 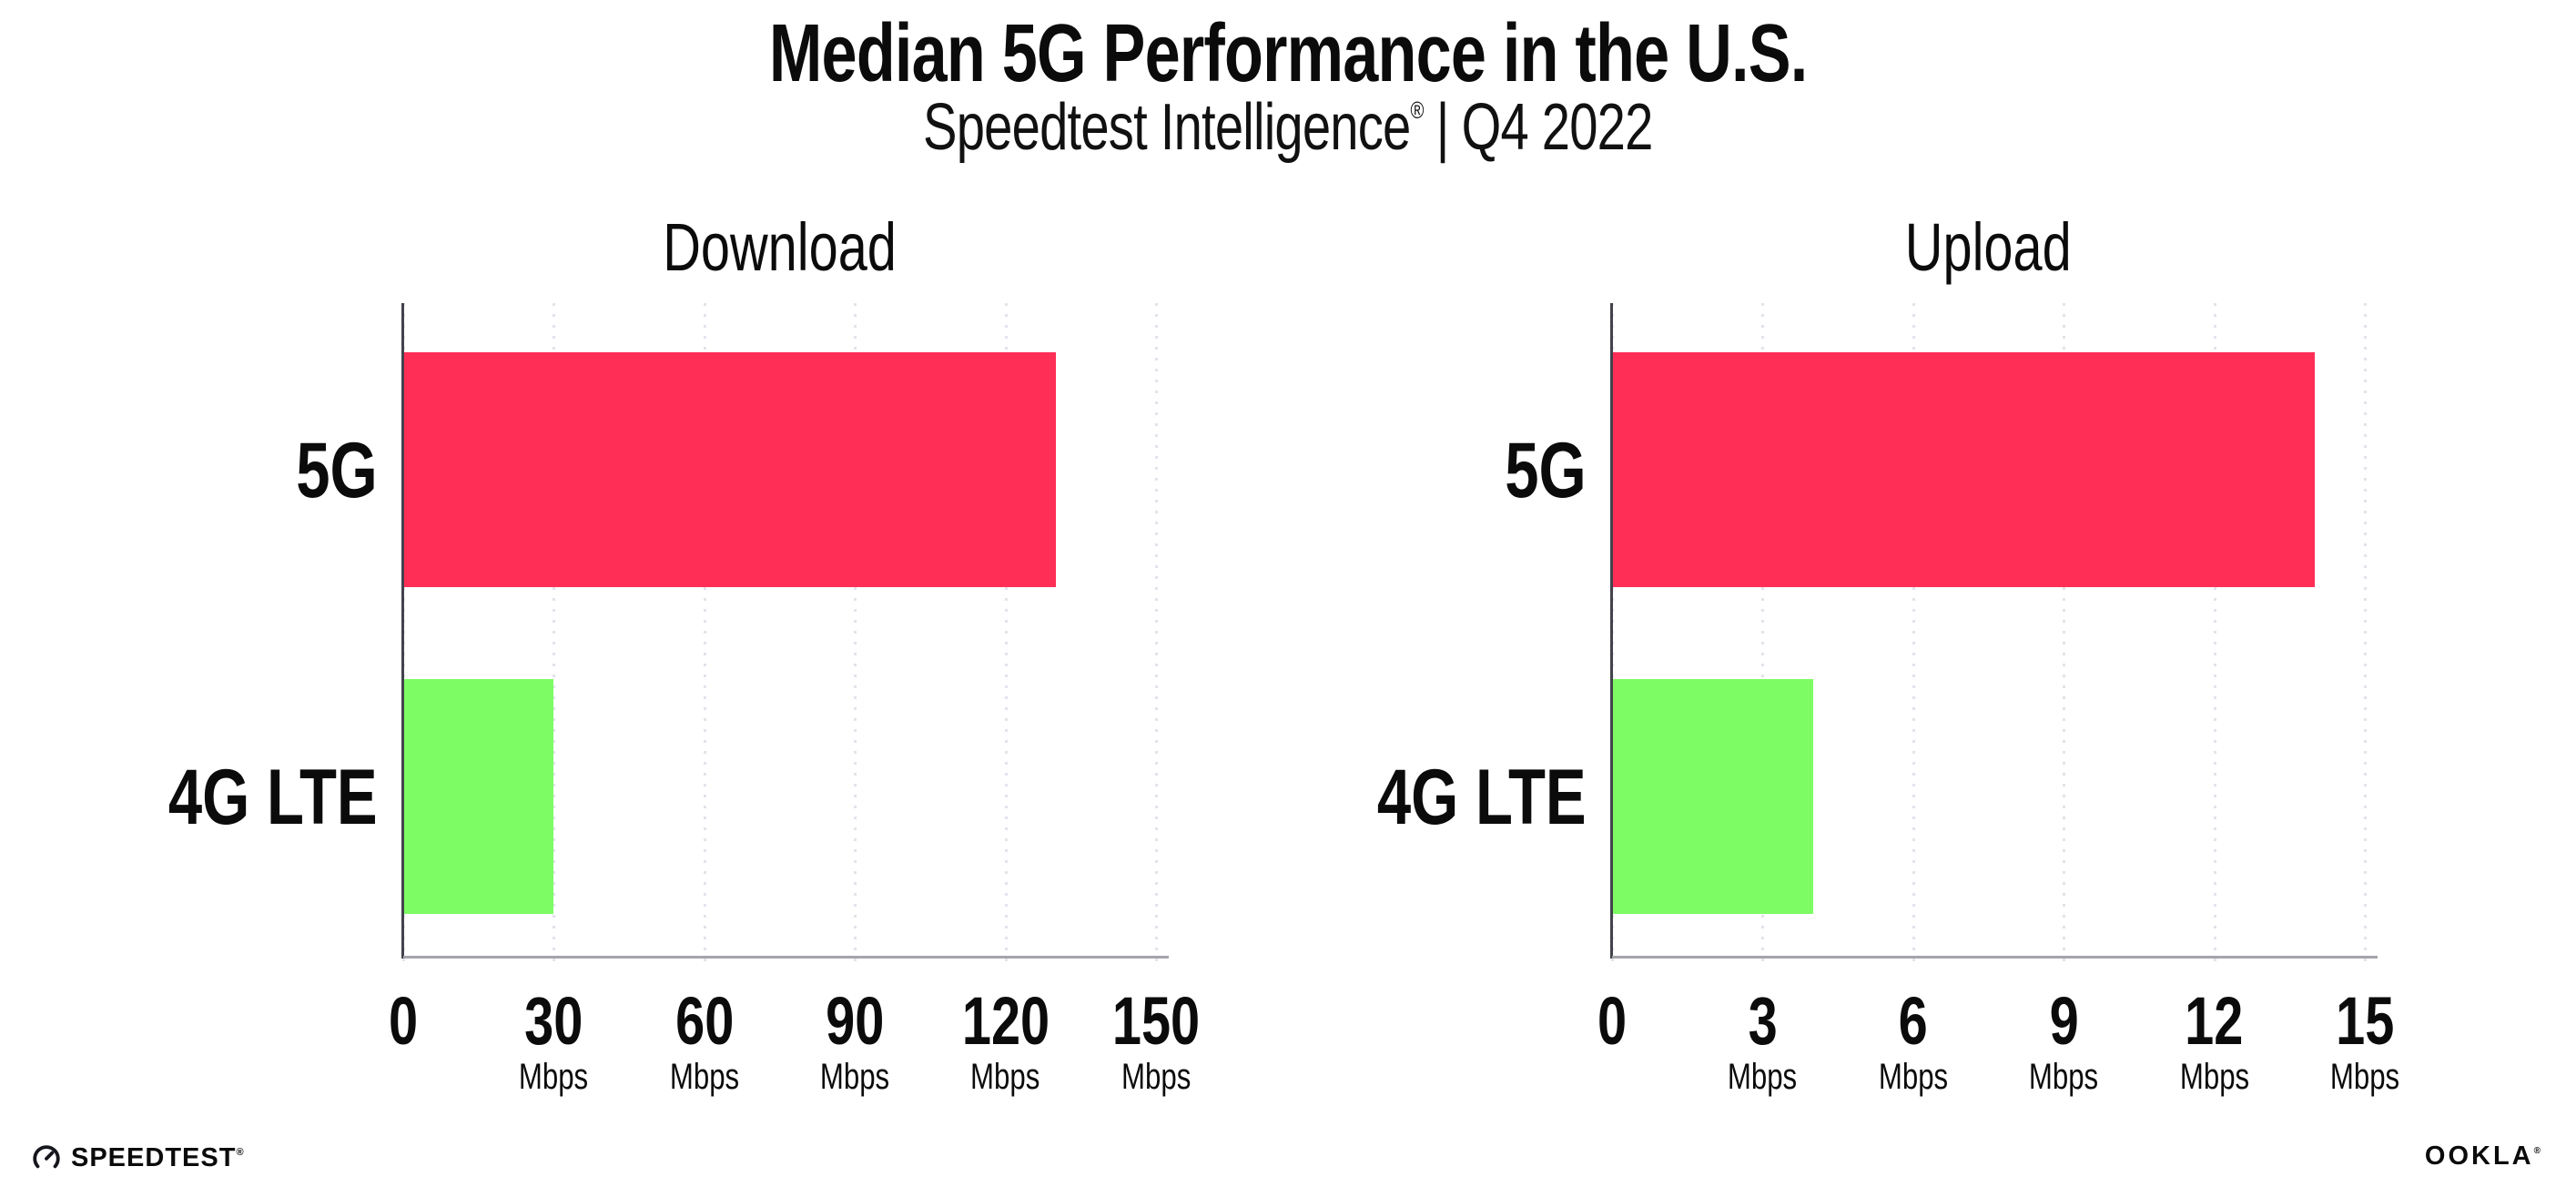 I want to click on page-title: Median 5G Performance in the U.S., so click(x=1288, y=54).